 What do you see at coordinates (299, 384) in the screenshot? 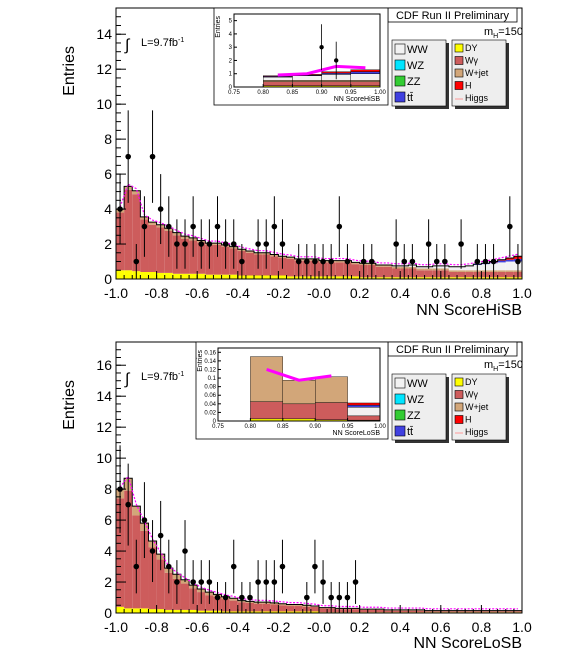
I see `inset-plot-frame` at bounding box center [299, 384].